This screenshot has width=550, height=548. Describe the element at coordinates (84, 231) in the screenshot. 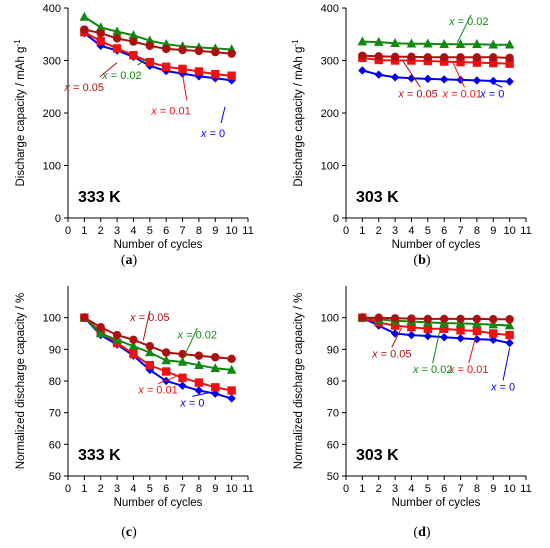

I see `x-tick-label: 1` at that location.